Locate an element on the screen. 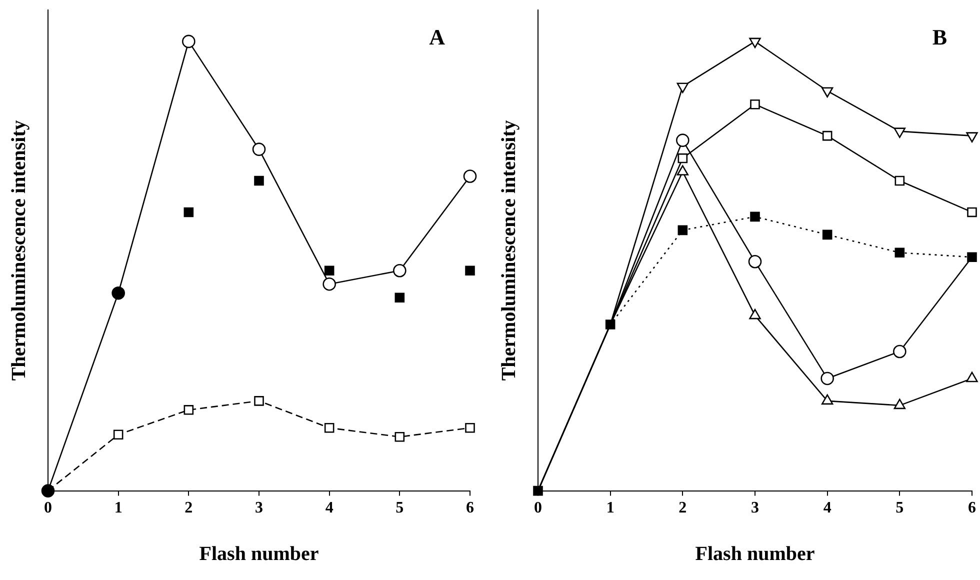 The image size is (980, 580). annotation: B is located at coordinates (940, 37).